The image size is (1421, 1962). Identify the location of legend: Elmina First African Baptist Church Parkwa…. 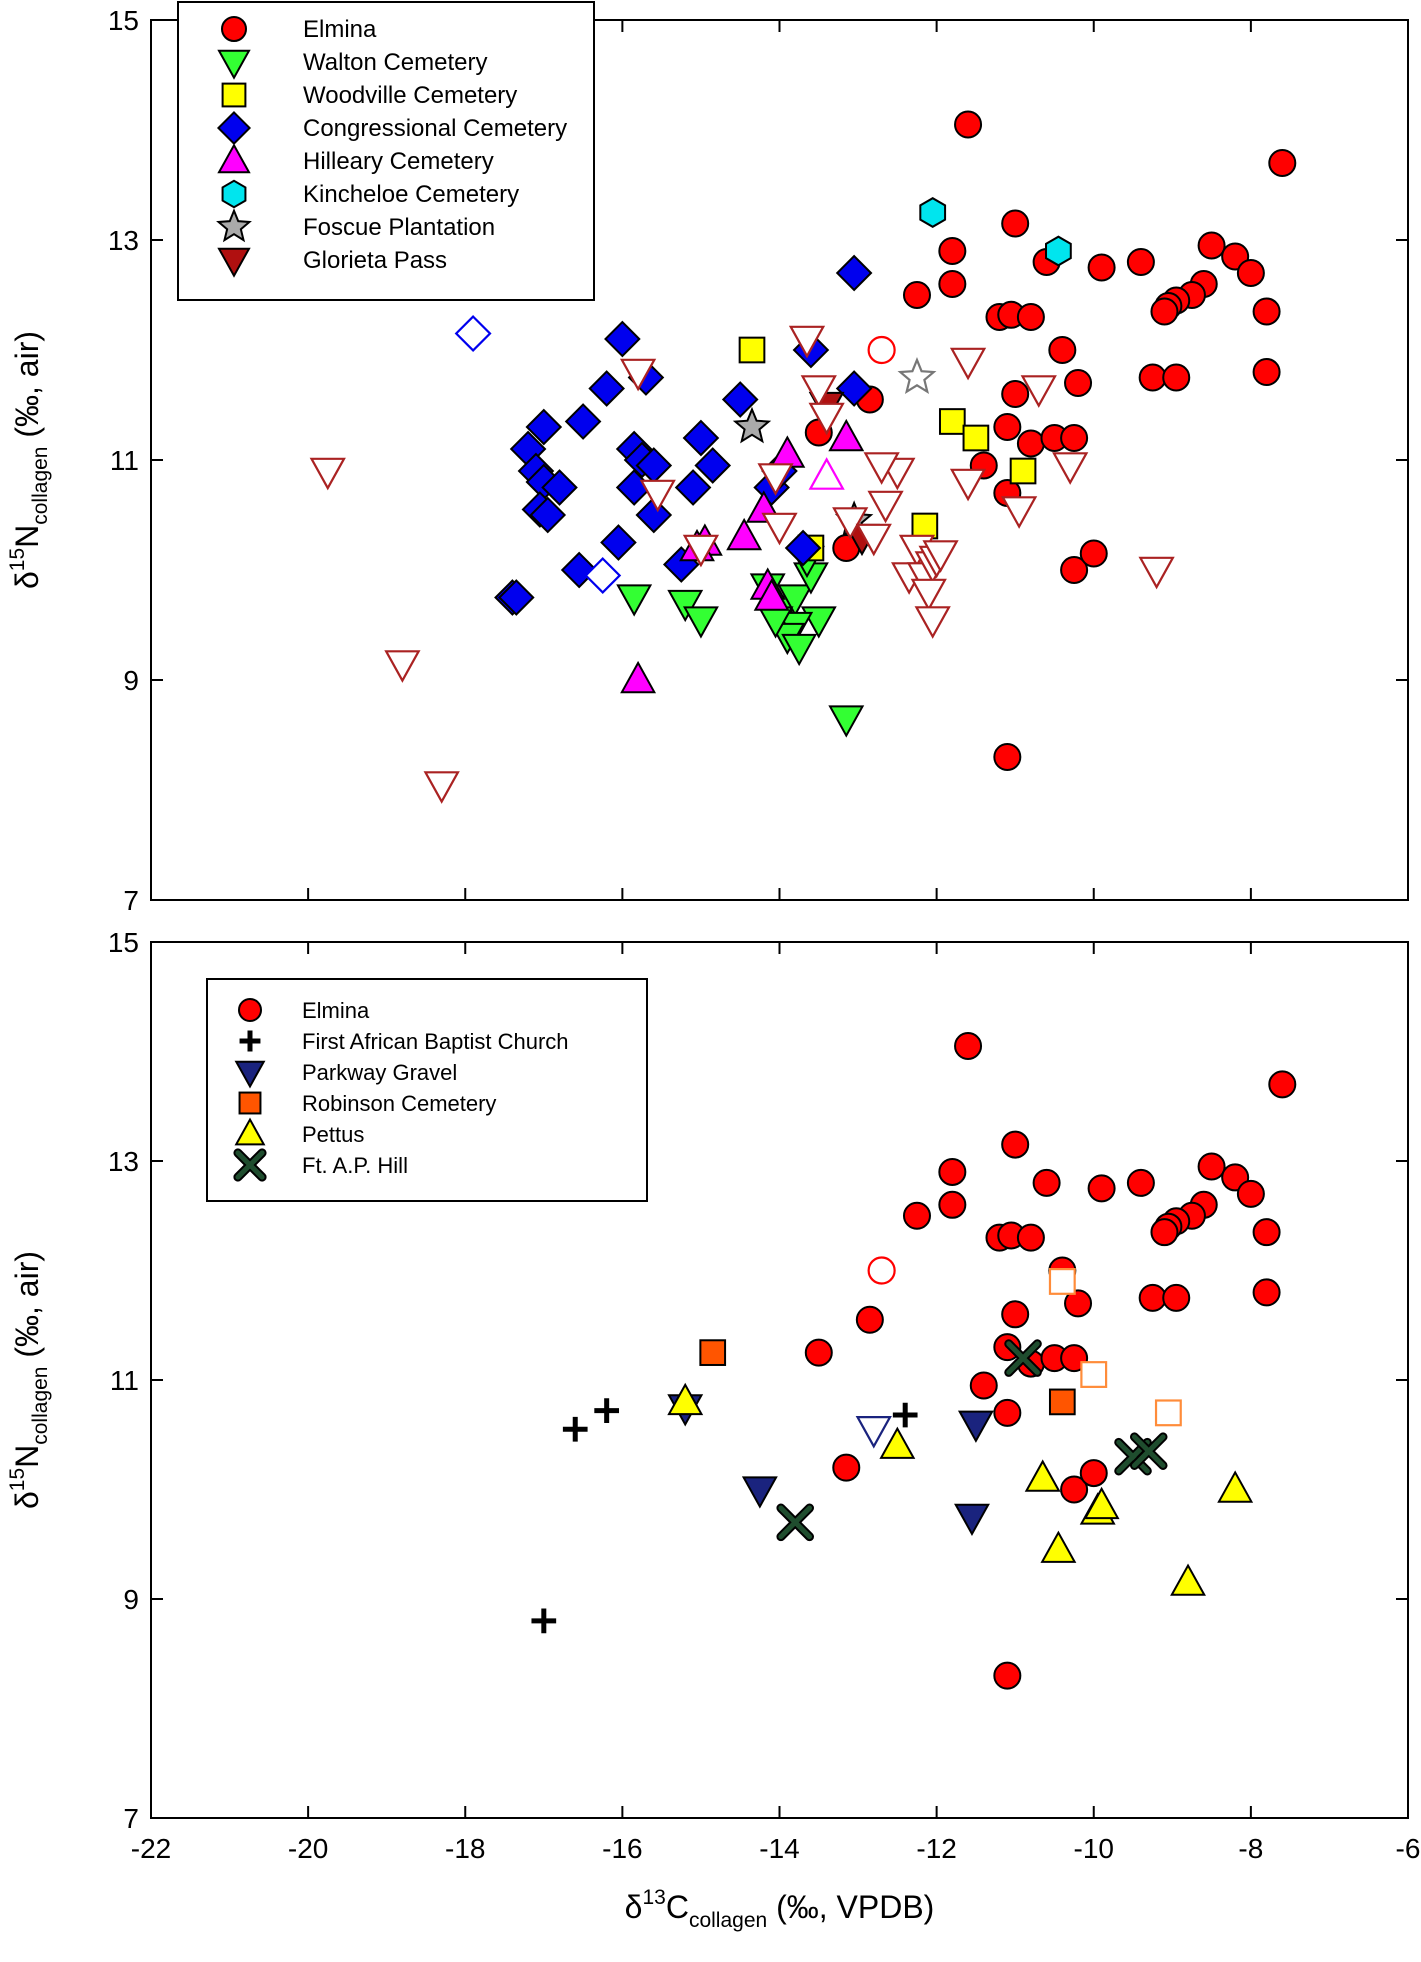
(427, 1090).